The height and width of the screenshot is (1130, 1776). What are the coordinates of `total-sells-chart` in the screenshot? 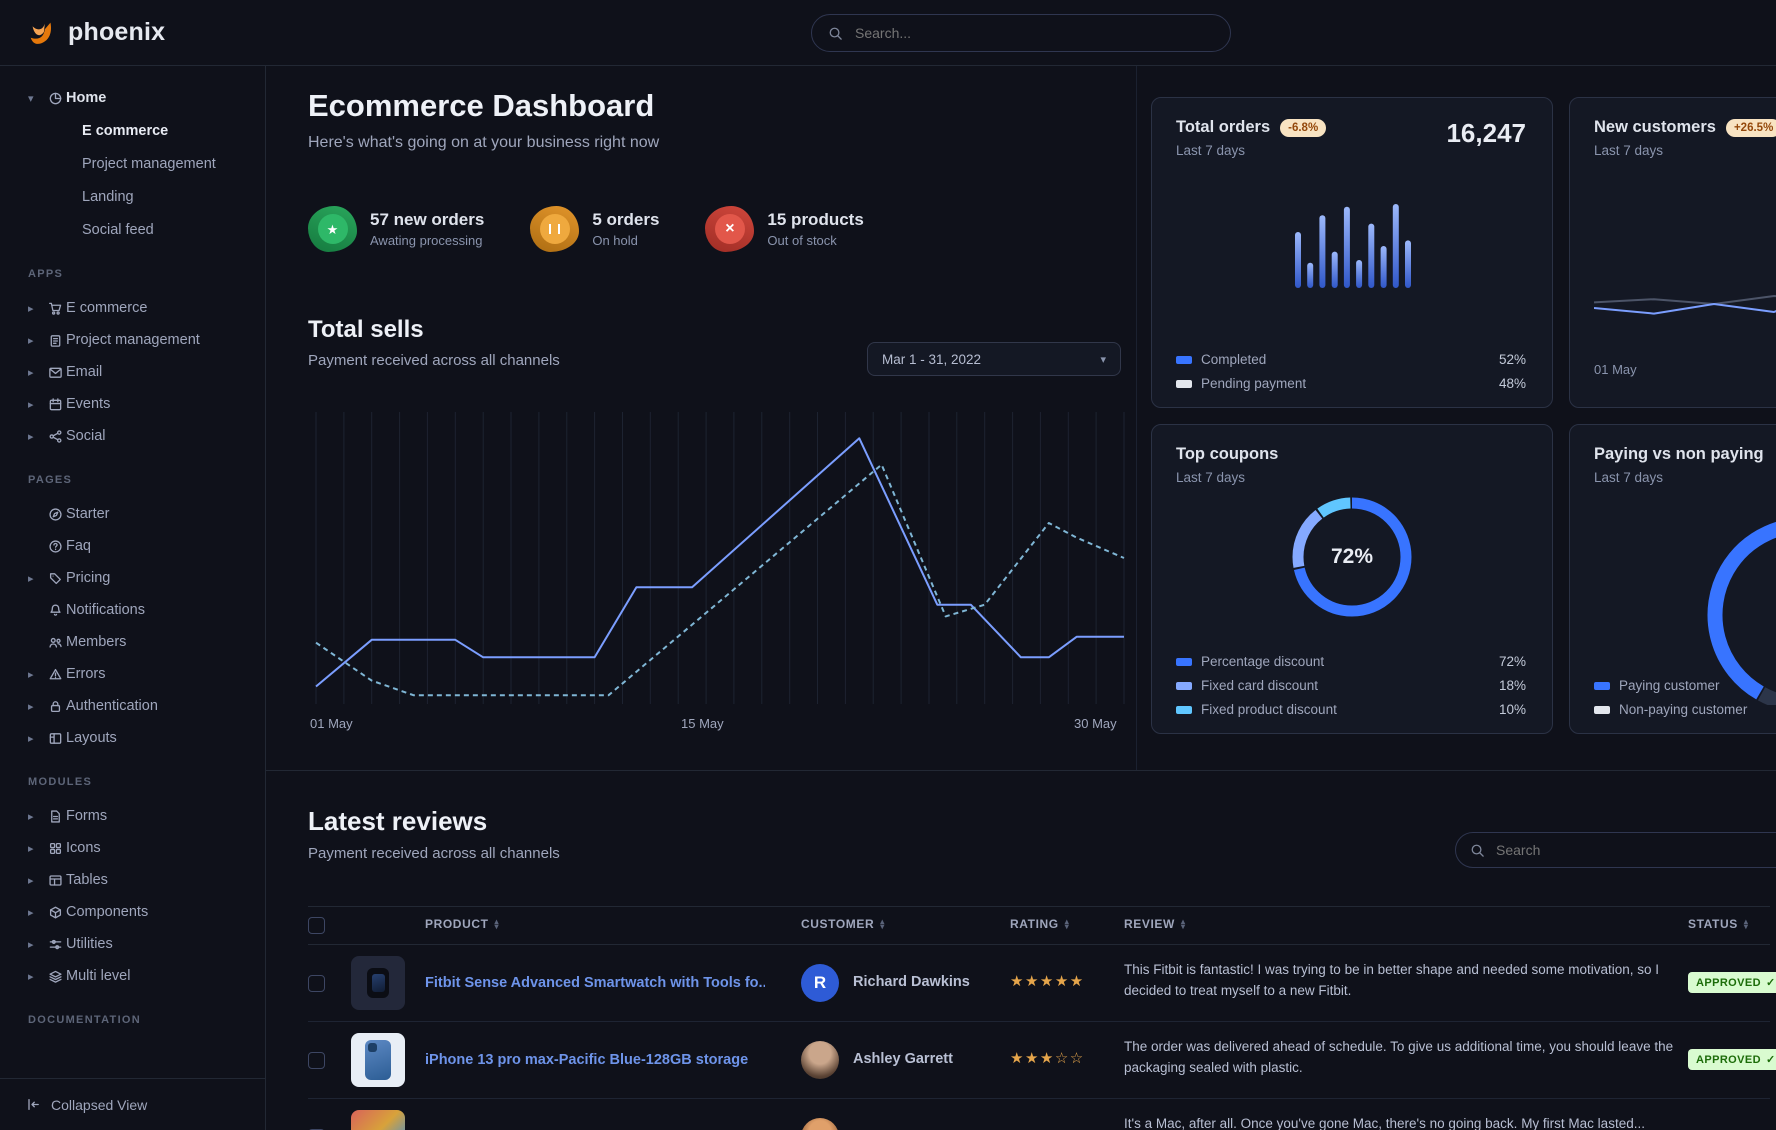 It's located at (720, 558).